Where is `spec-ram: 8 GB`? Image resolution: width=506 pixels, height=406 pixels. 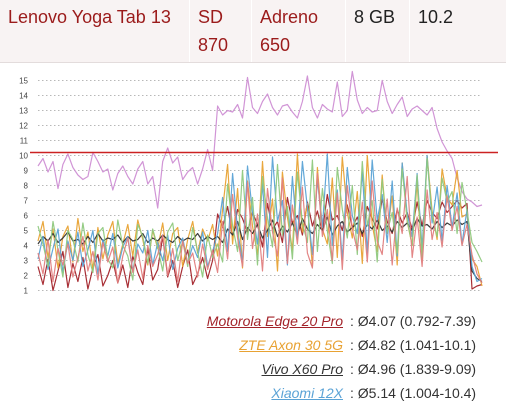 spec-ram: 8 GB is located at coordinates (378, 31).